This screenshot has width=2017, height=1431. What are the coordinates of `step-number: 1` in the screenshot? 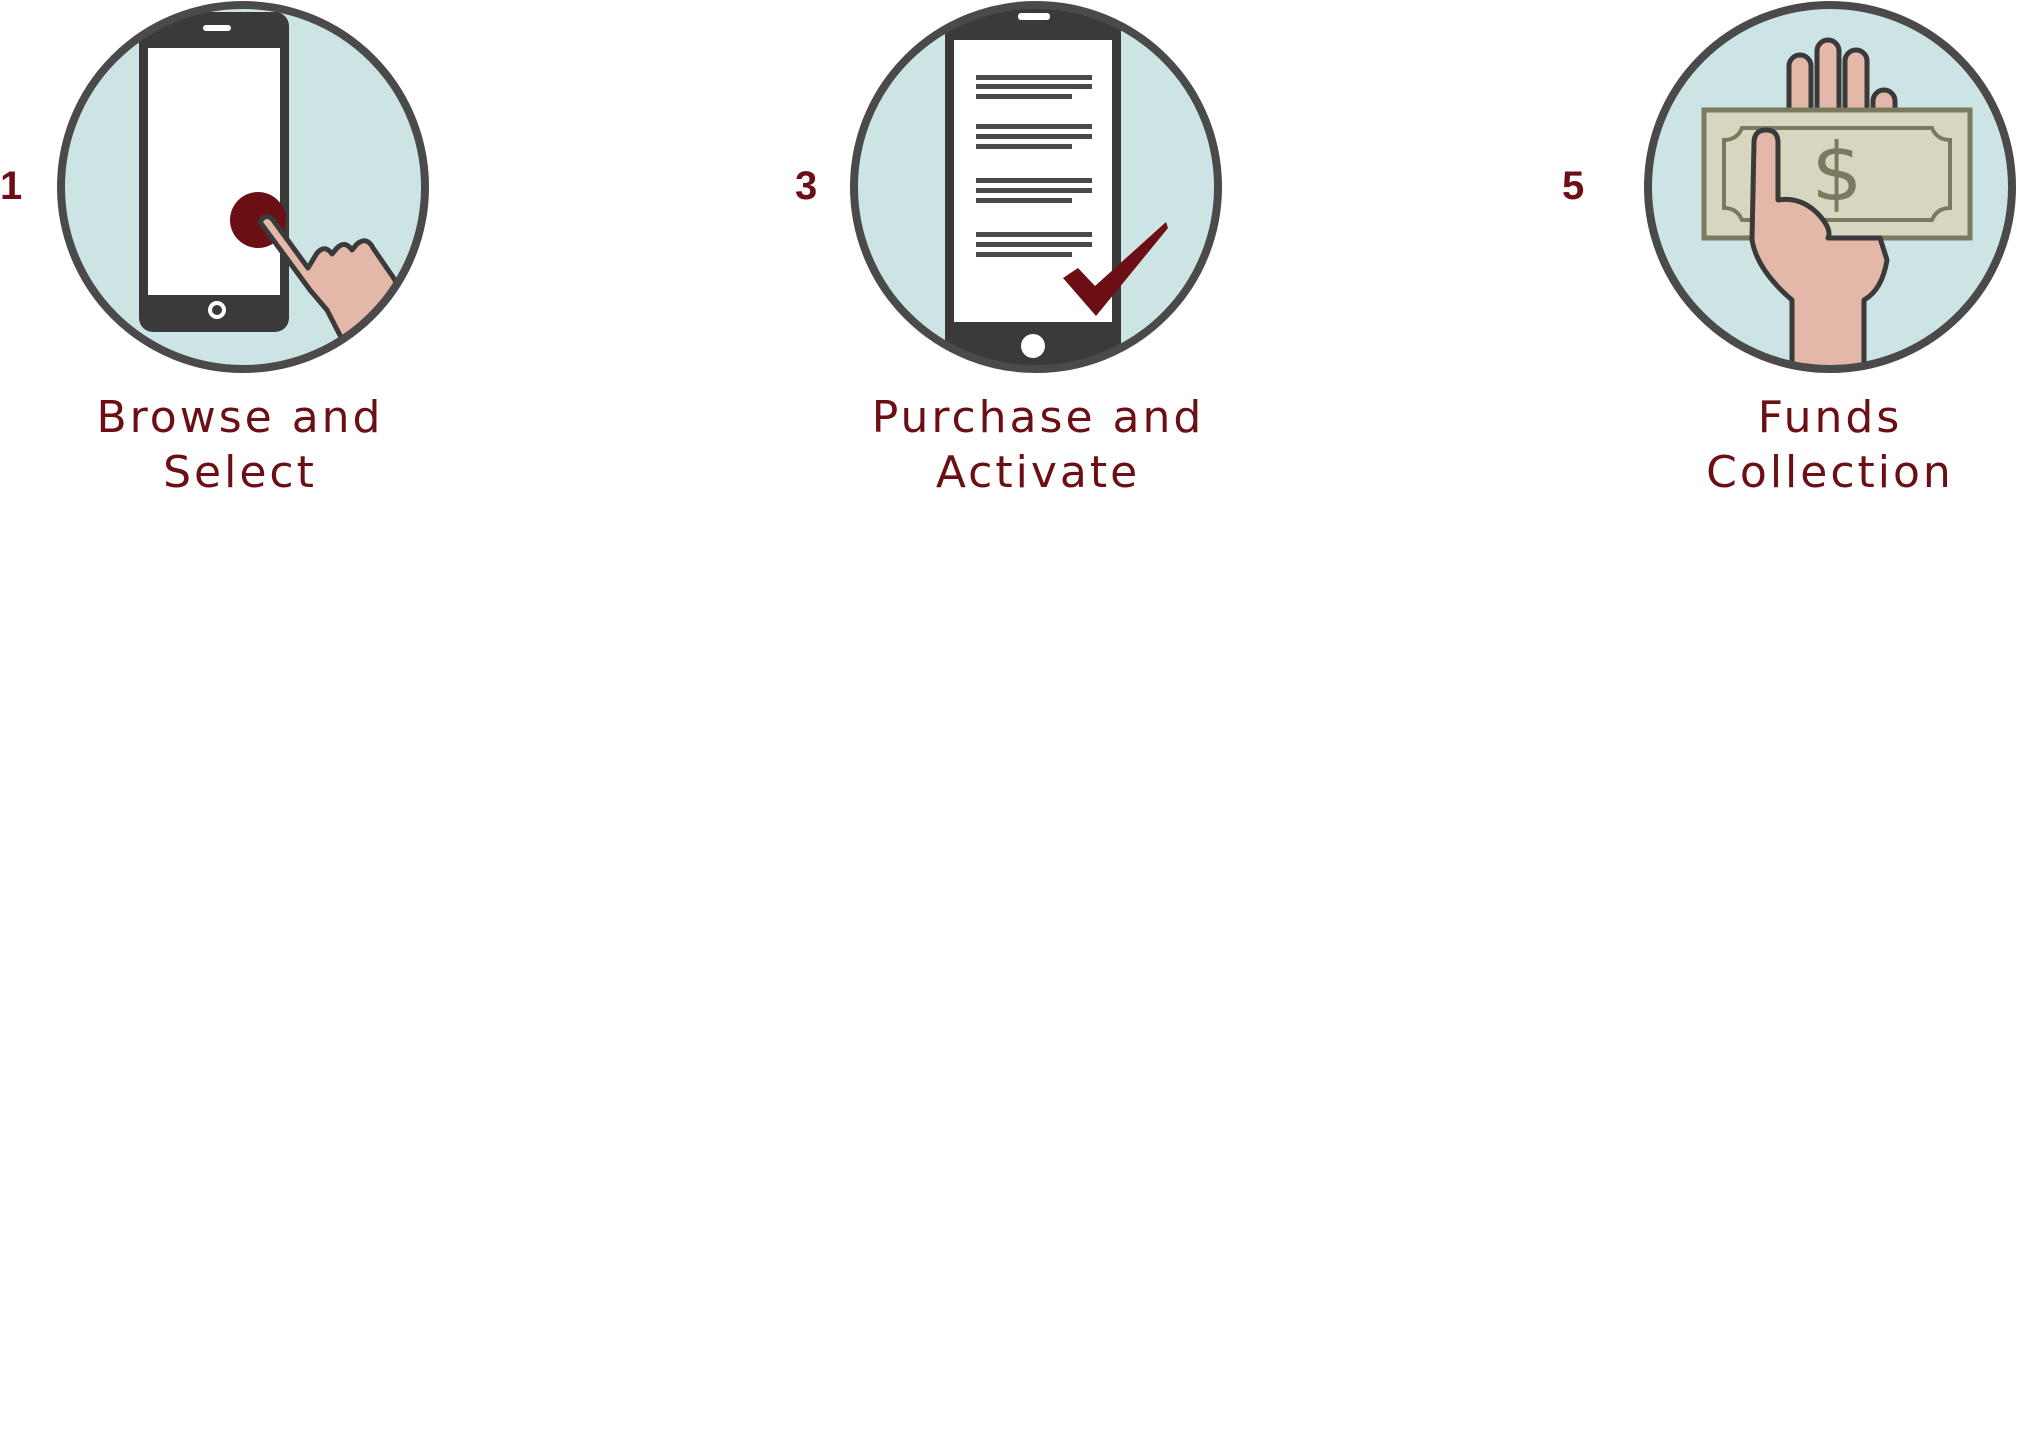 It's located at (11, 186).